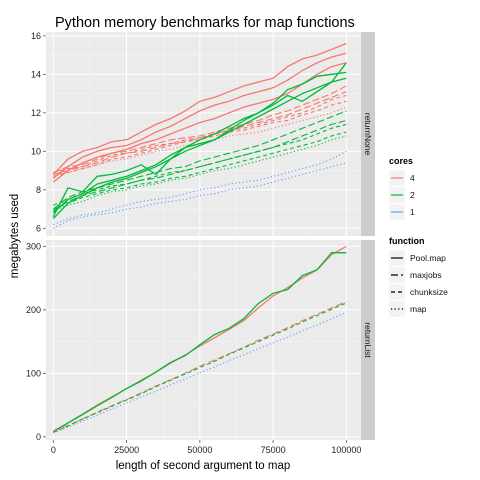 This screenshot has width=480, height=480. What do you see at coordinates (428, 258) in the screenshot?
I see `legend-label: Pool.map` at bounding box center [428, 258].